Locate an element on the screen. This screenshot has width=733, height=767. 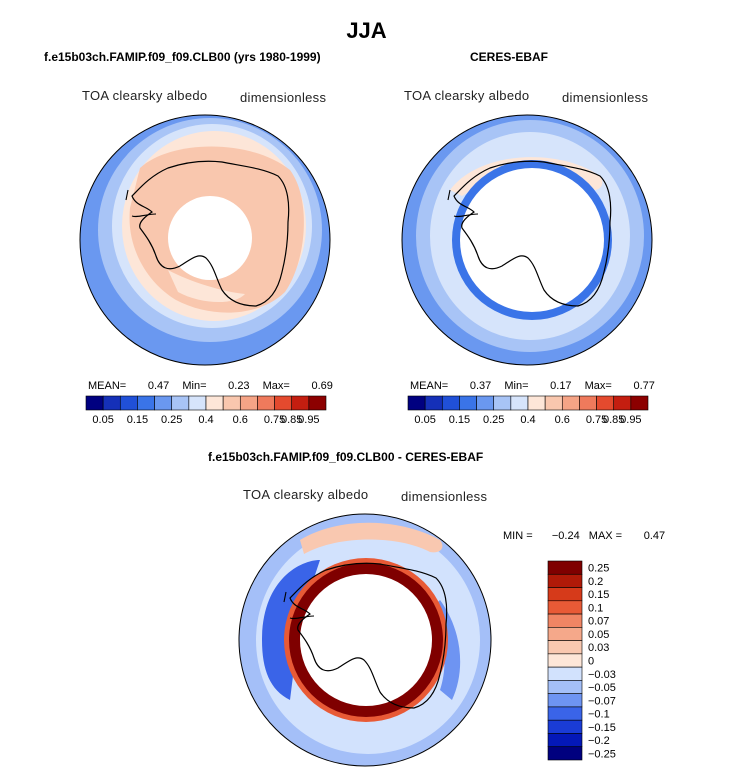
colorbar-2-label-0: 0.25 is located at coordinates (598, 569).